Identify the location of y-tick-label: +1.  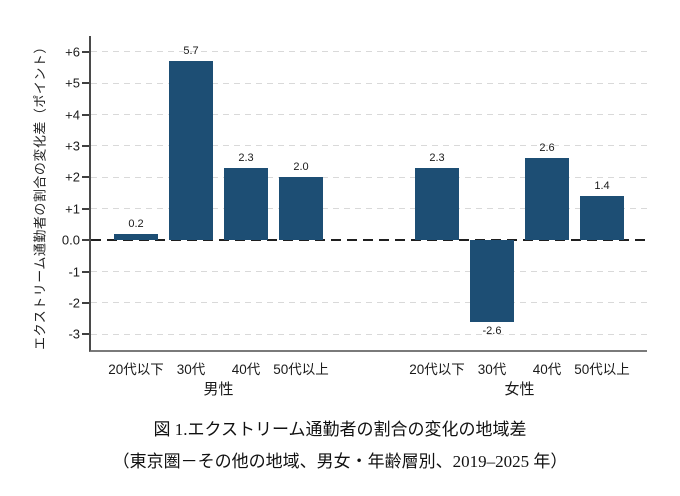
(72, 209).